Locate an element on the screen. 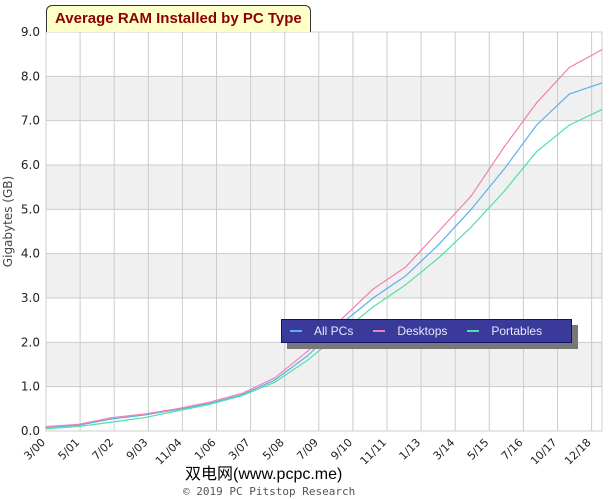 The height and width of the screenshot is (499, 615). x-tick-label: 11/04 is located at coordinates (169, 452).